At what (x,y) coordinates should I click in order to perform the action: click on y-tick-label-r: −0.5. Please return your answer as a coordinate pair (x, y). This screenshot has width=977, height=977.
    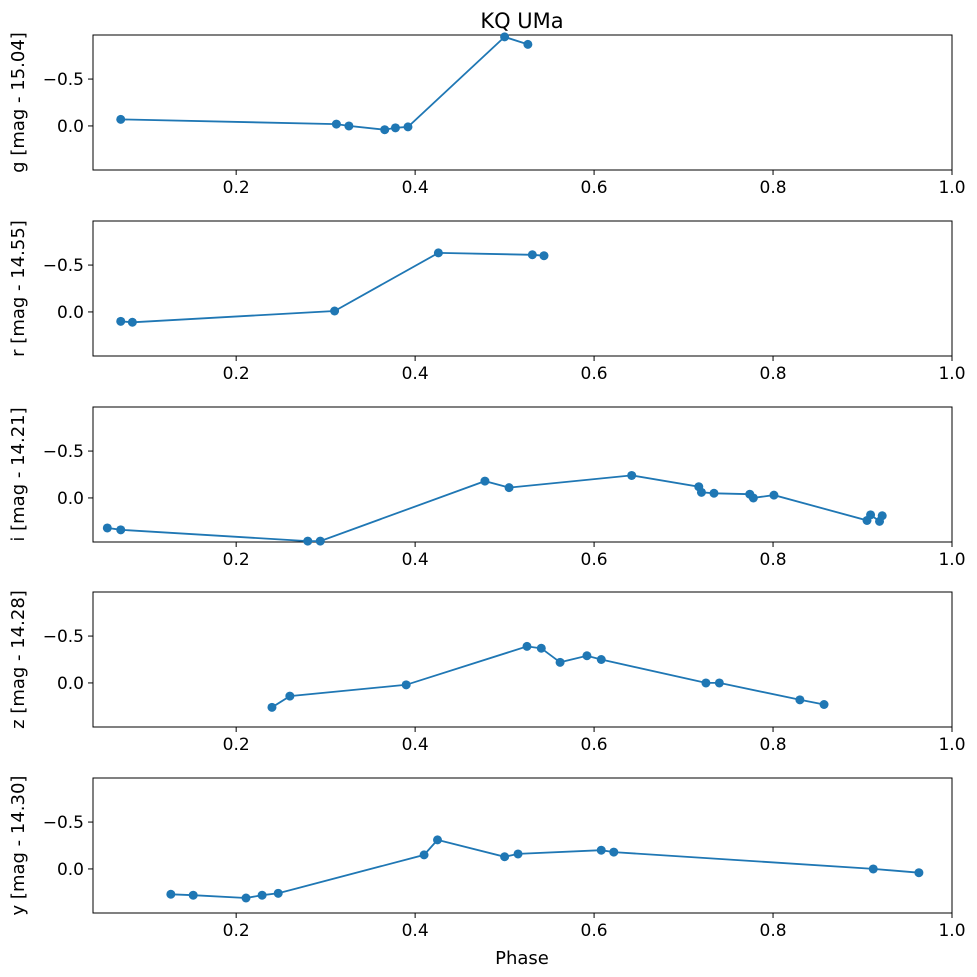
    Looking at the image, I should click on (63, 266).